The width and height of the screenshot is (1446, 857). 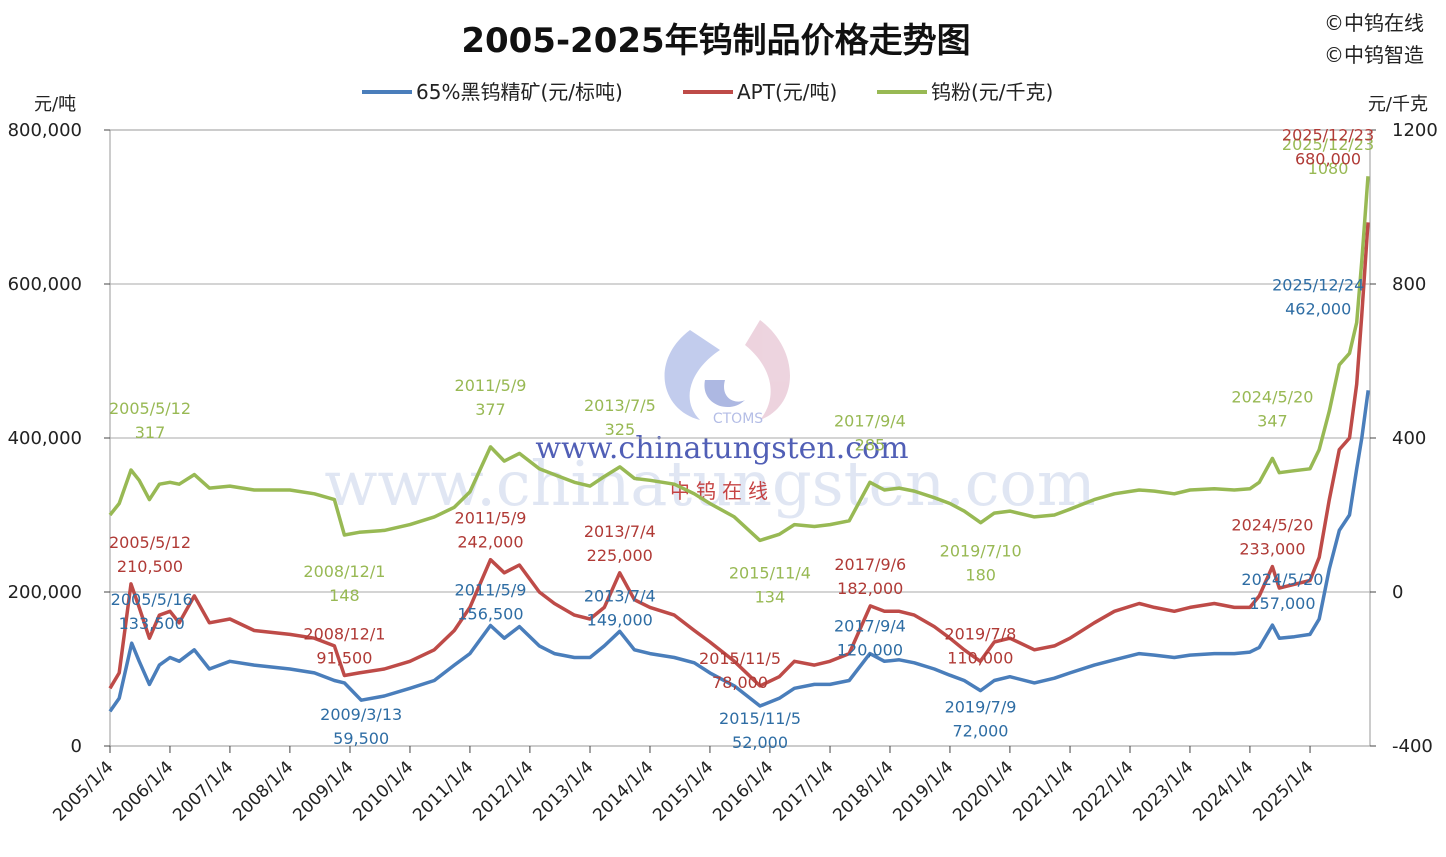 What do you see at coordinates (980, 645) in the screenshot?
I see `annotation-apt: 2019/7/8 110,000` at bounding box center [980, 645].